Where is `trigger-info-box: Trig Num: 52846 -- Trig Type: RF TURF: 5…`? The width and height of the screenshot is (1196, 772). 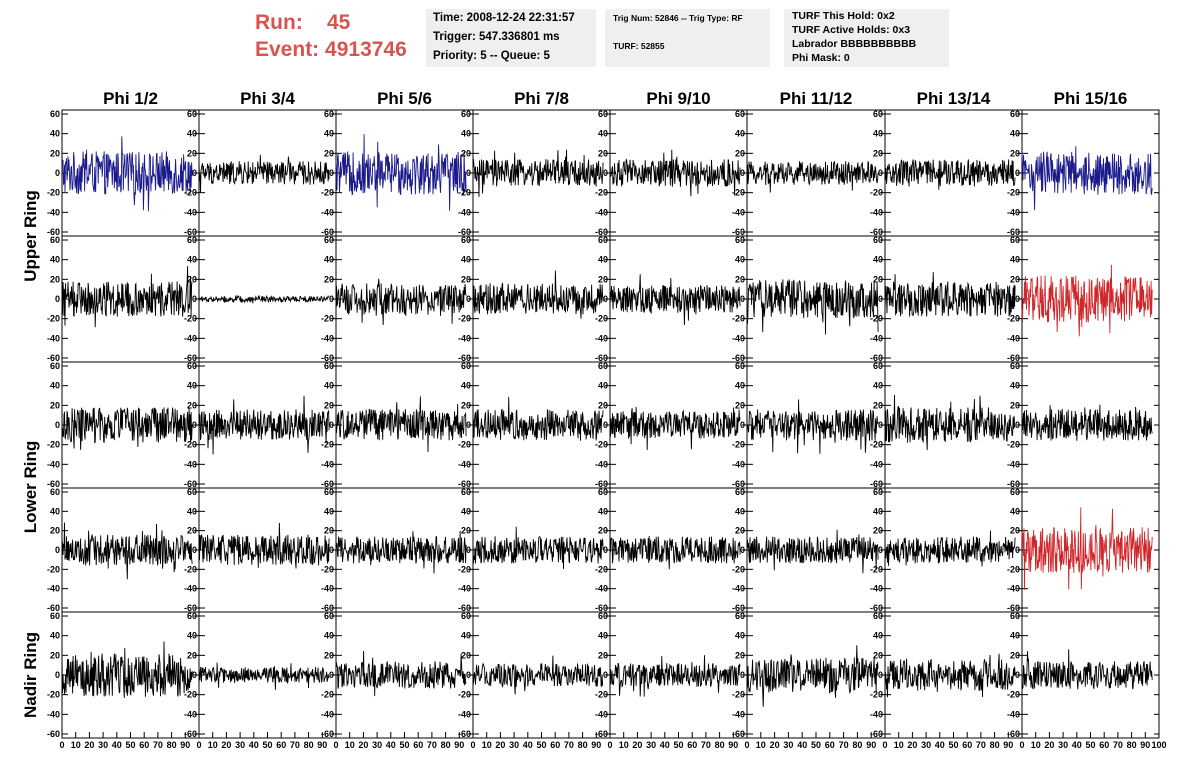 trigger-info-box: Trig Num: 52846 -- Trig Type: RF TURF: 5… is located at coordinates (687, 38).